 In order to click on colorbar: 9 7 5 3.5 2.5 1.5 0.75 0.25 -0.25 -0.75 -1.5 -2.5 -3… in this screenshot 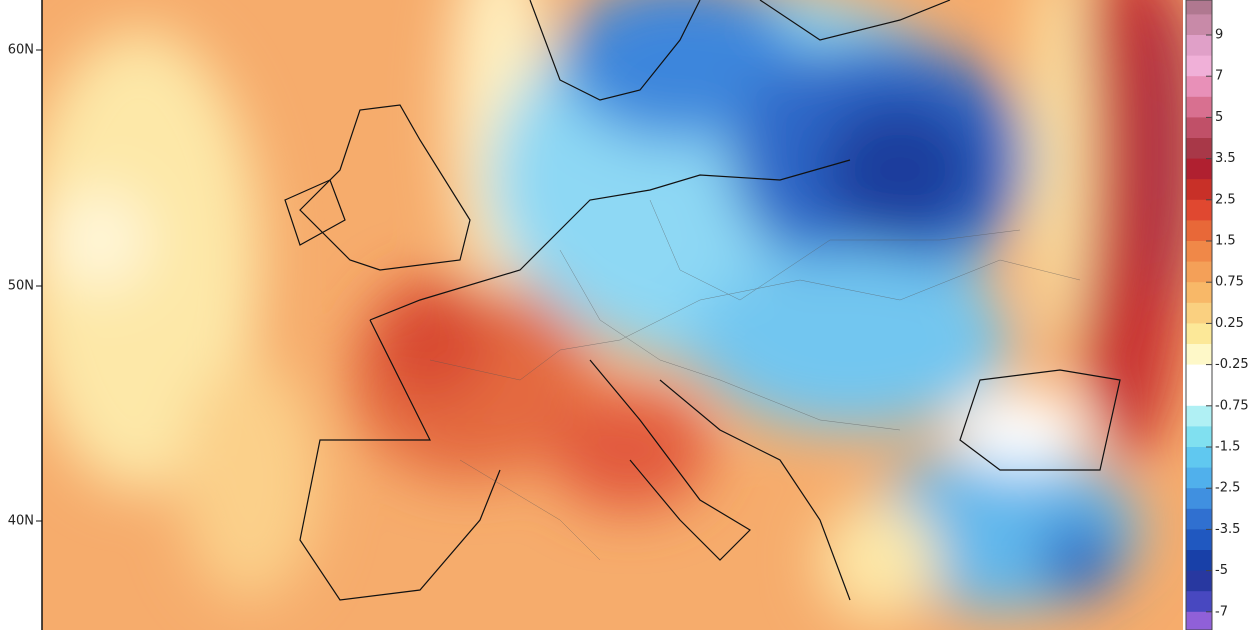, I will do `click(1217, 315)`.